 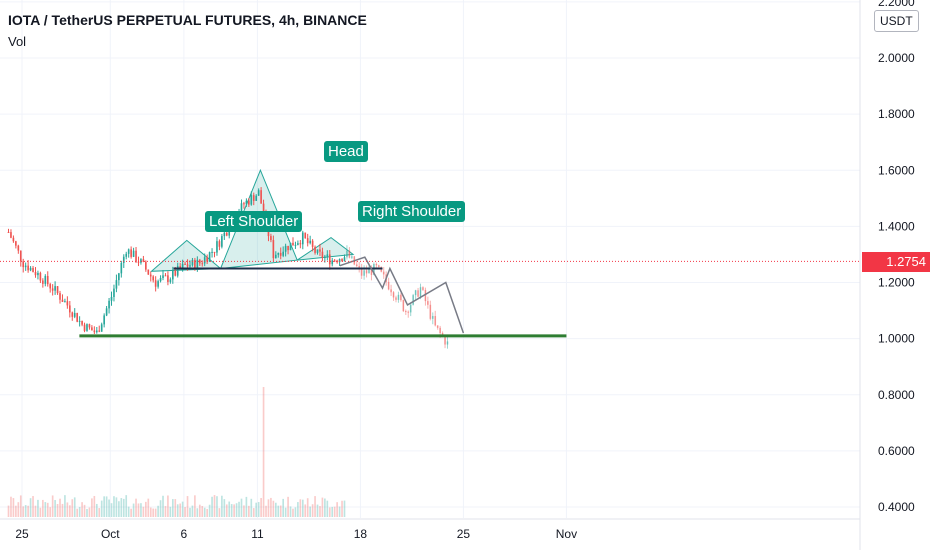 What do you see at coordinates (254, 221) in the screenshot?
I see `left-shoulder-label: Left Shoulder` at bounding box center [254, 221].